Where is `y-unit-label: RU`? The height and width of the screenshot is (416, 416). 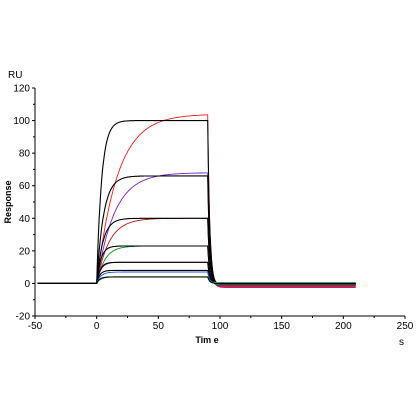
y-unit-label: RU is located at coordinates (15, 75).